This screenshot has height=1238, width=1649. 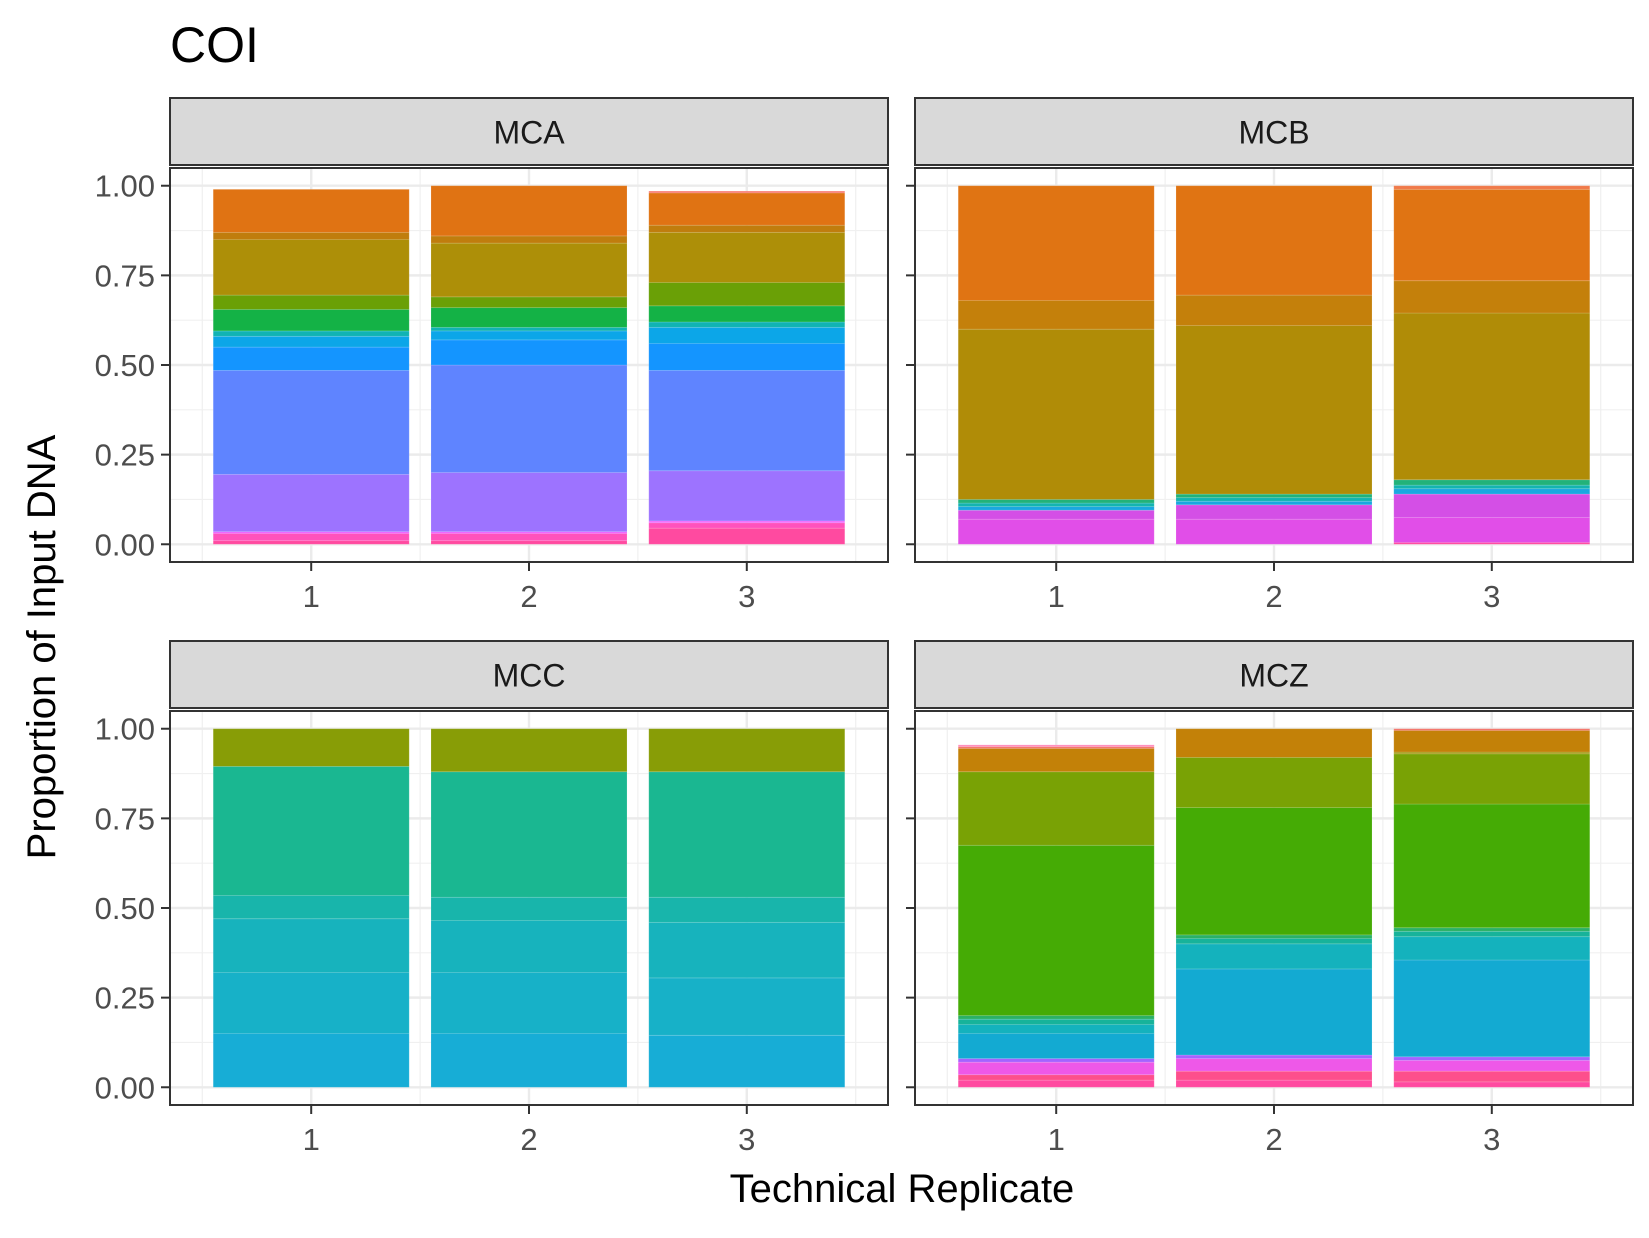 I want to click on facet-strip-label: MCA, so click(x=529, y=133).